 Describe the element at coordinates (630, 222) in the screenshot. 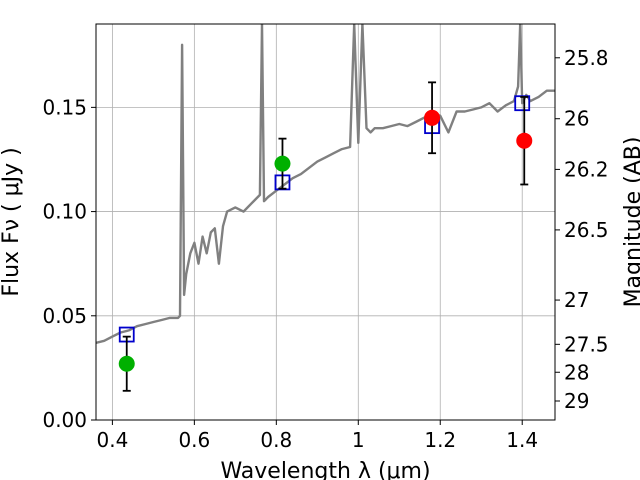

I see `y2-axis-label: Magnitude (AB)` at that location.